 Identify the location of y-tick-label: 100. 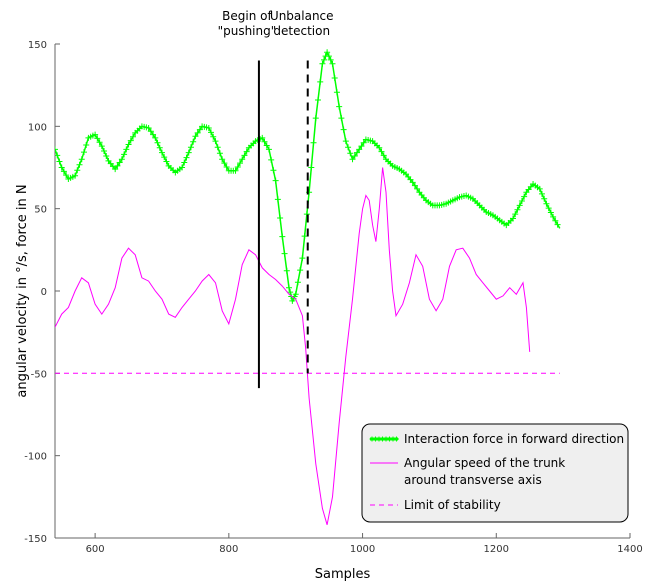
(37, 127).